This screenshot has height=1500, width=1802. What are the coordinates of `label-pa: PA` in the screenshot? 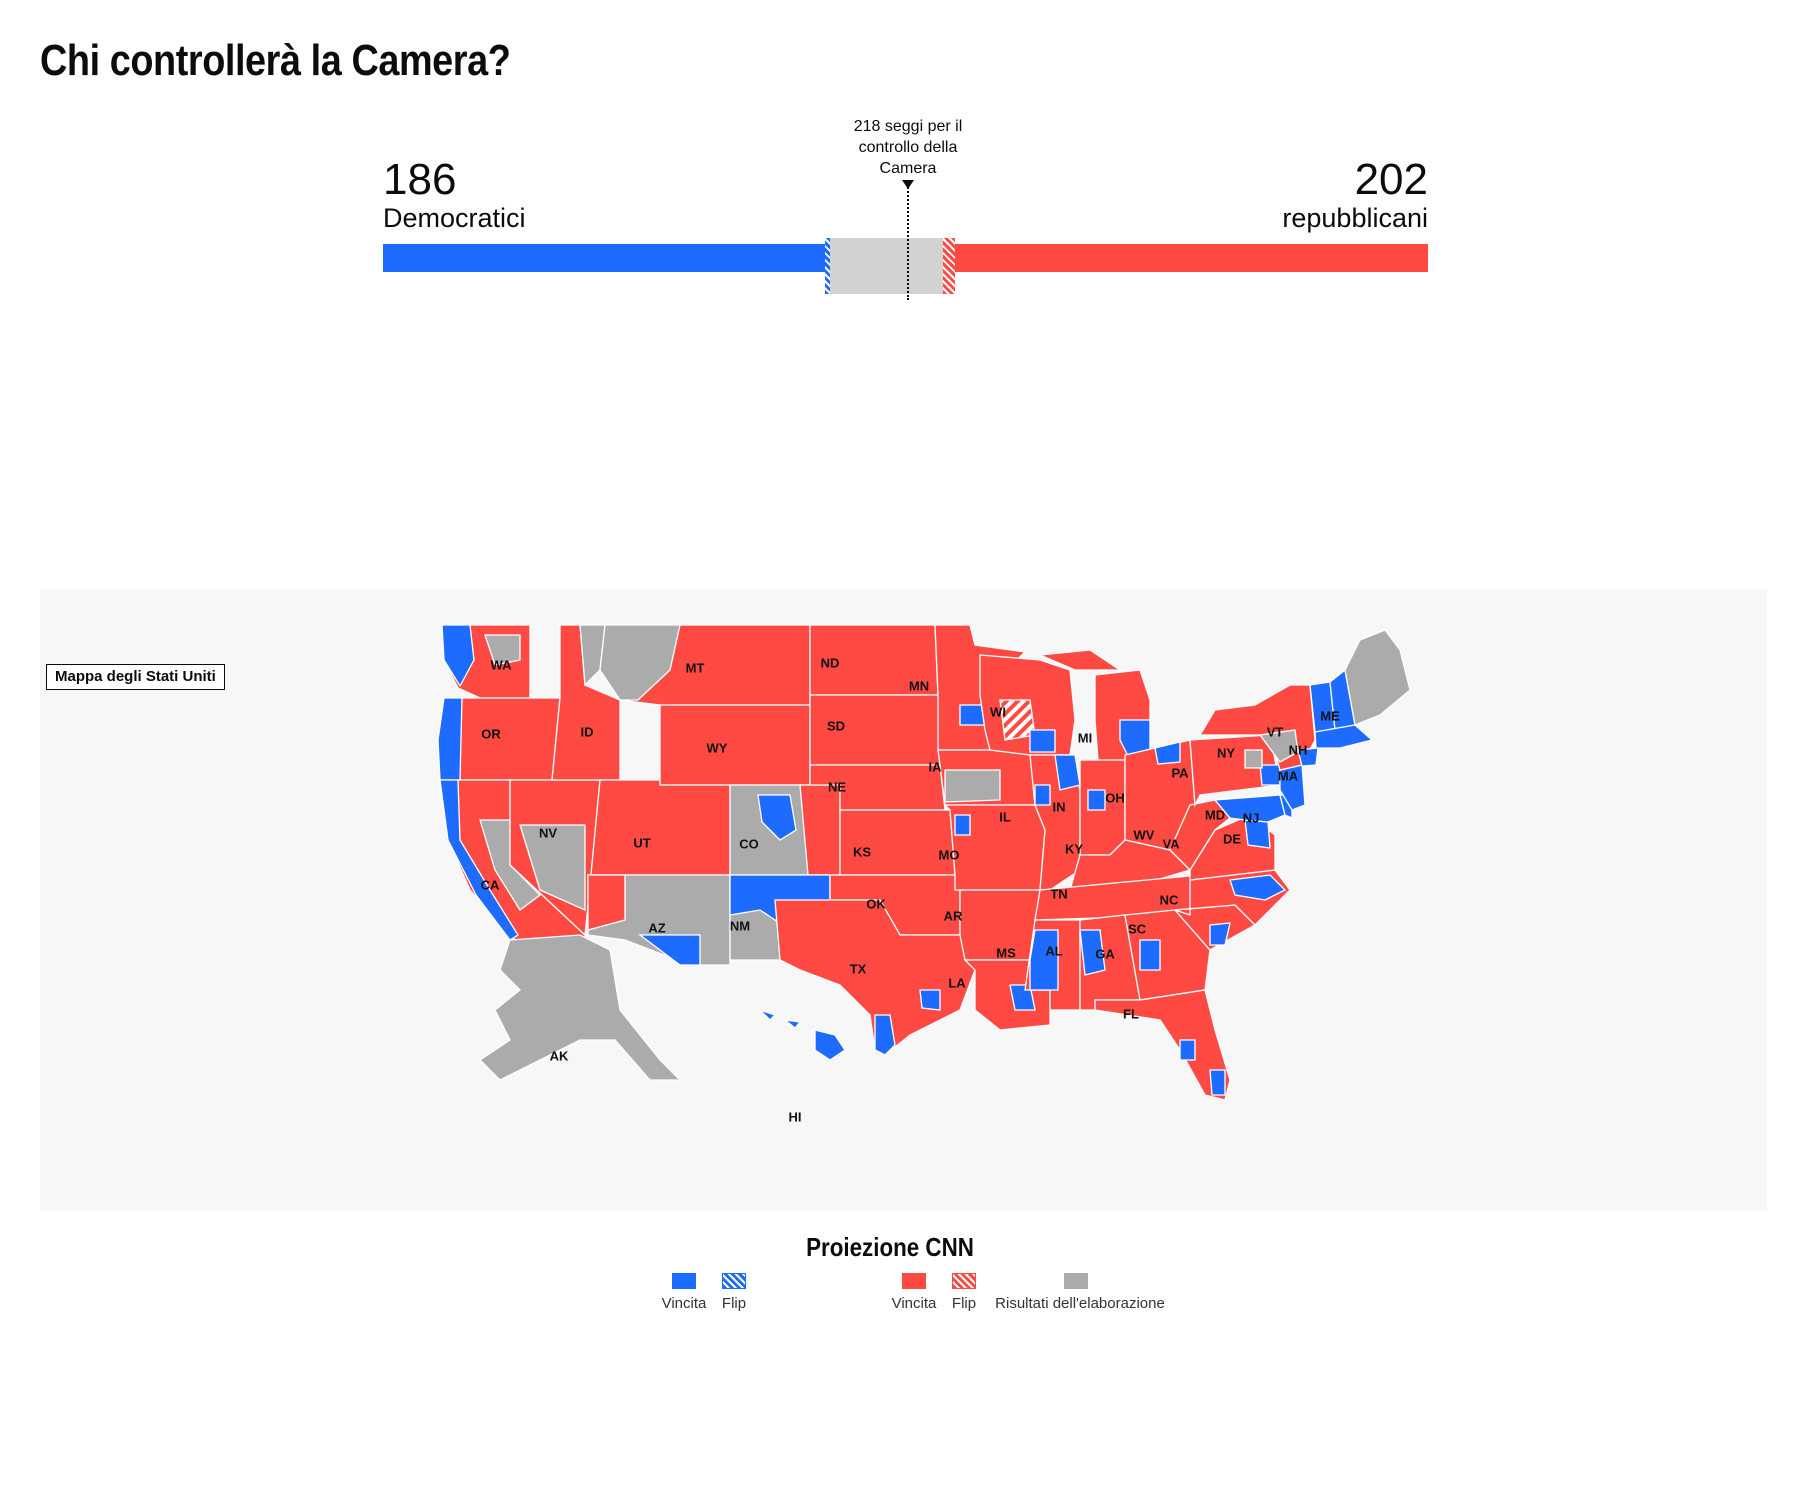 It's located at (1180, 772).